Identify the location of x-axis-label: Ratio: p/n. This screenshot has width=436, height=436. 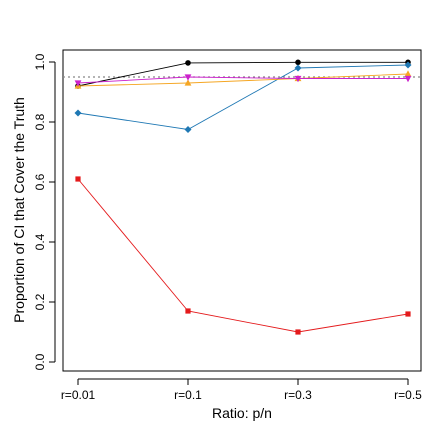
(242, 413).